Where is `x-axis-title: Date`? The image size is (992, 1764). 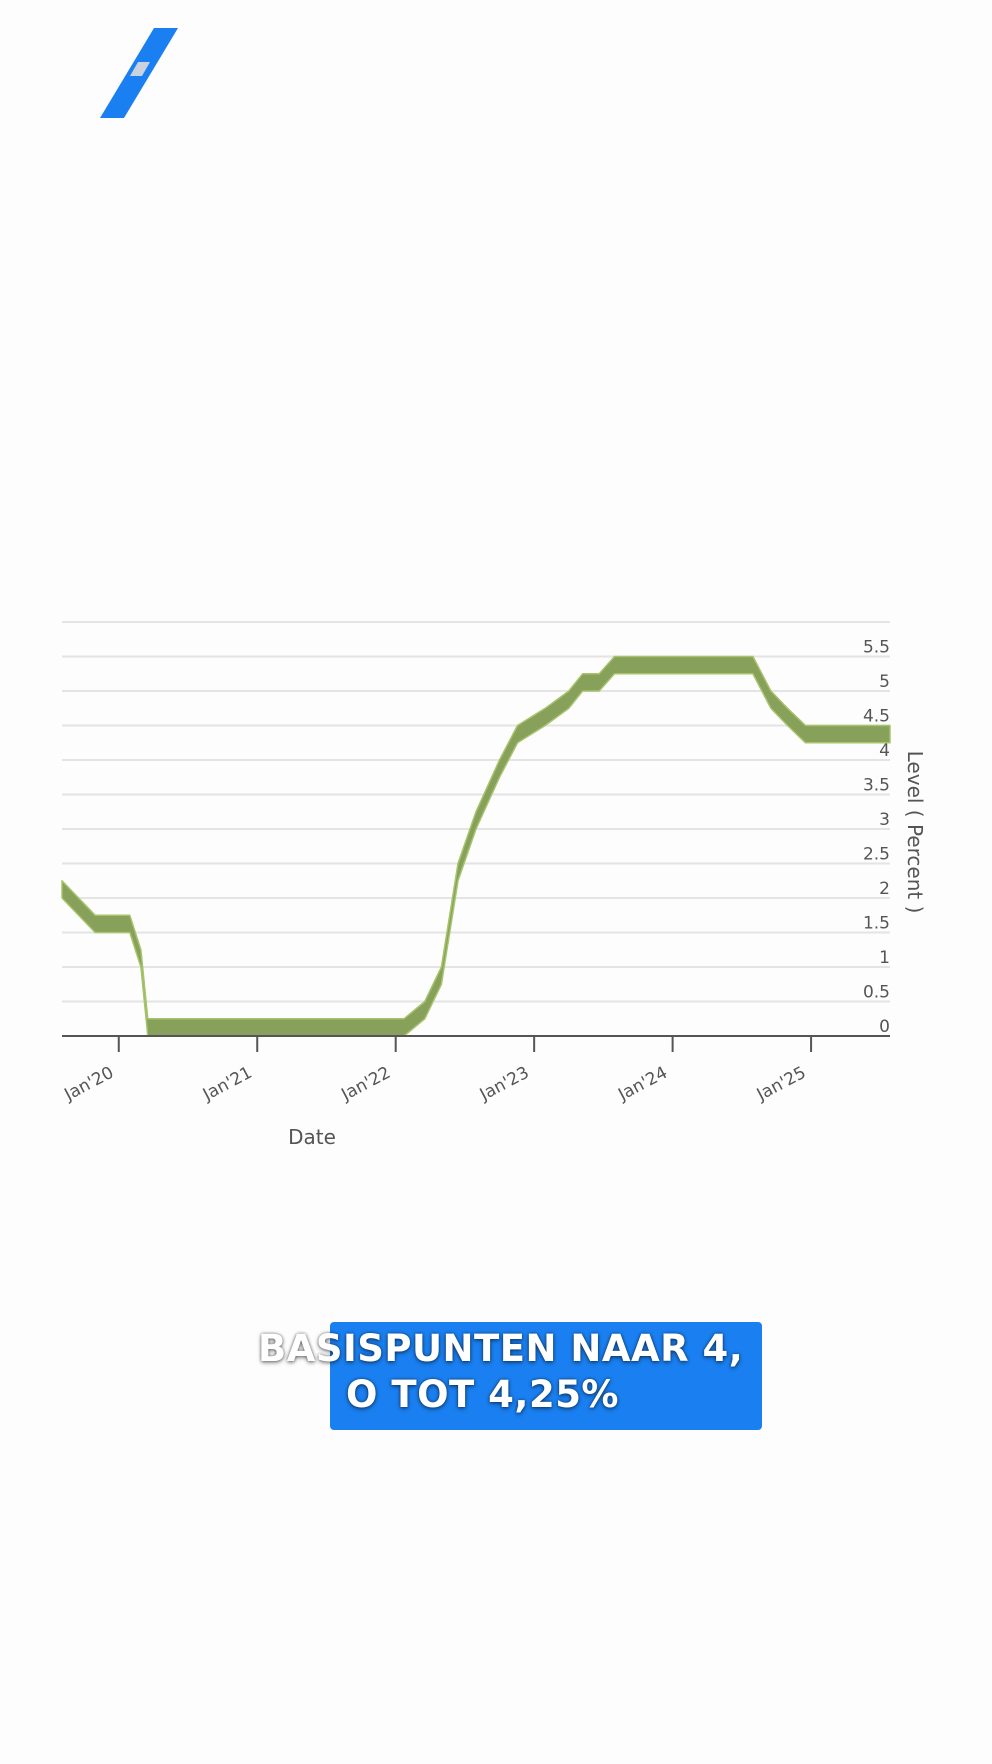 x-axis-title: Date is located at coordinates (312, 1137).